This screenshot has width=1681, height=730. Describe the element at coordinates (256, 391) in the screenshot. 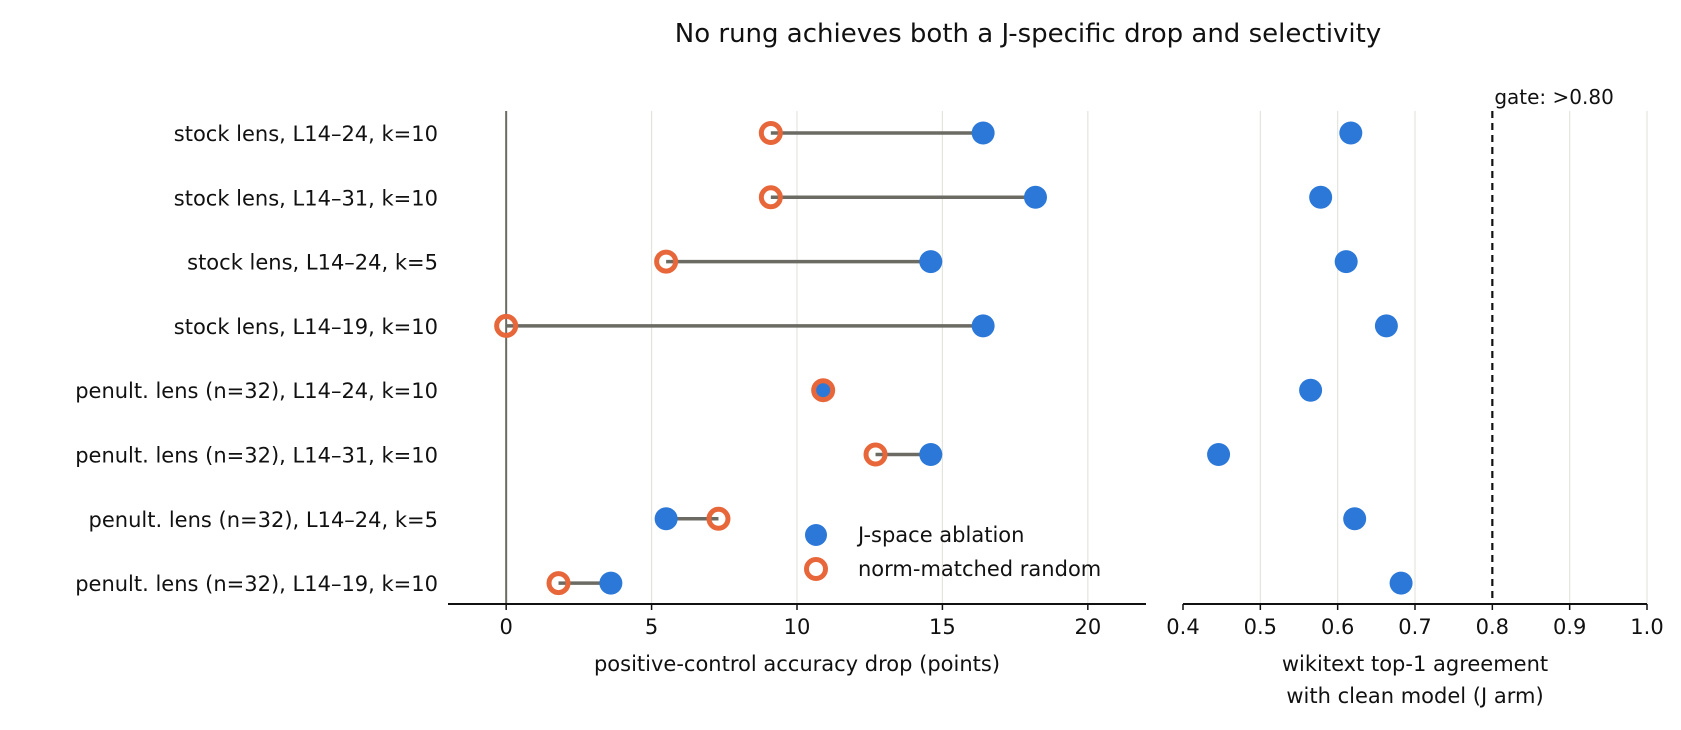

I see `category-label: penult. lens (n=32), L14–24, k=10` at that location.